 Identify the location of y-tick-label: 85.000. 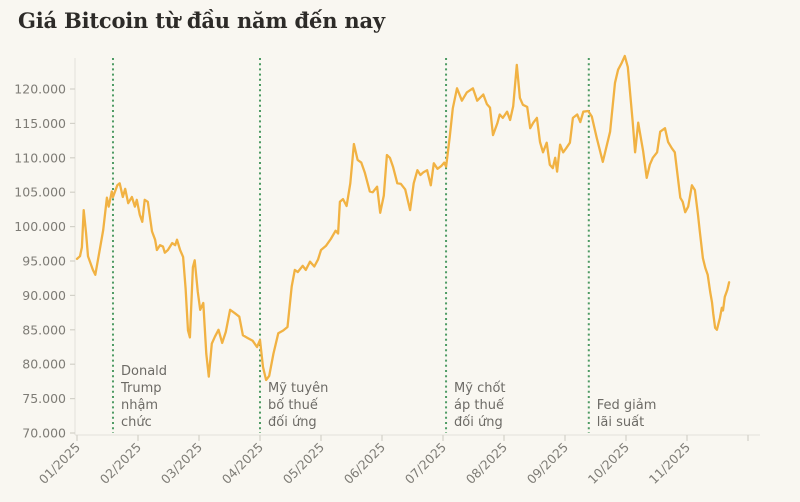
(44, 329).